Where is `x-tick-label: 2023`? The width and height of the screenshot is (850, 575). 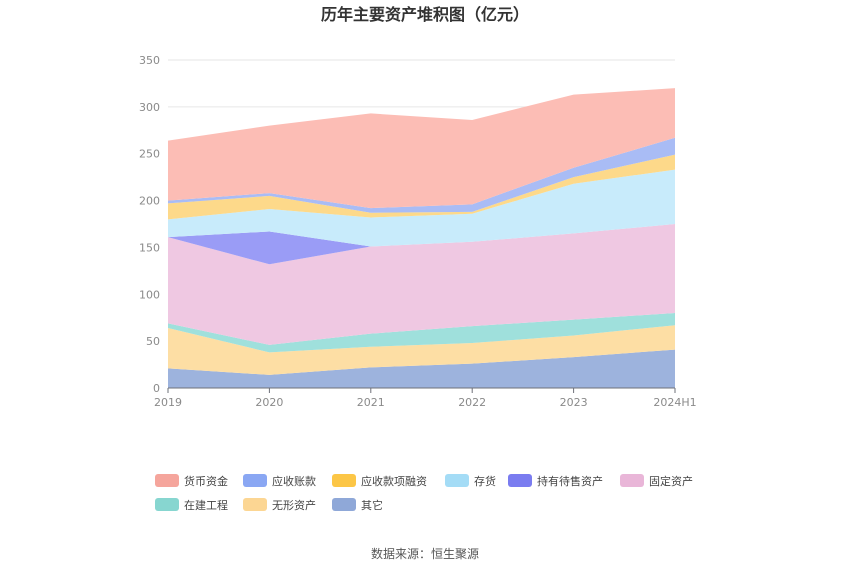 x-tick-label: 2023 is located at coordinates (574, 402).